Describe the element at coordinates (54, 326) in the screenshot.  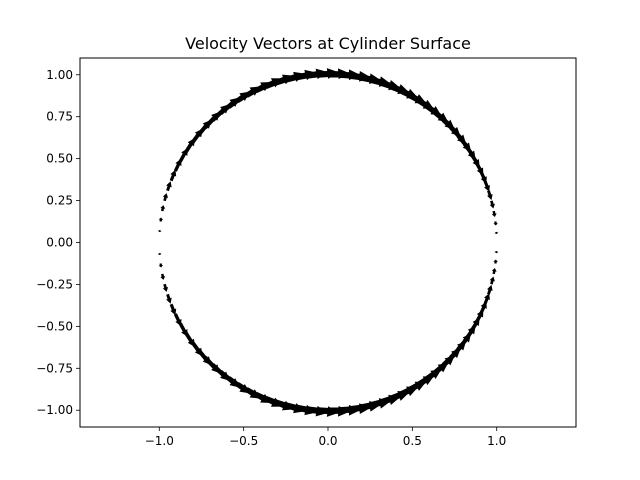
I see `y-tick-label: −0.50` at that location.